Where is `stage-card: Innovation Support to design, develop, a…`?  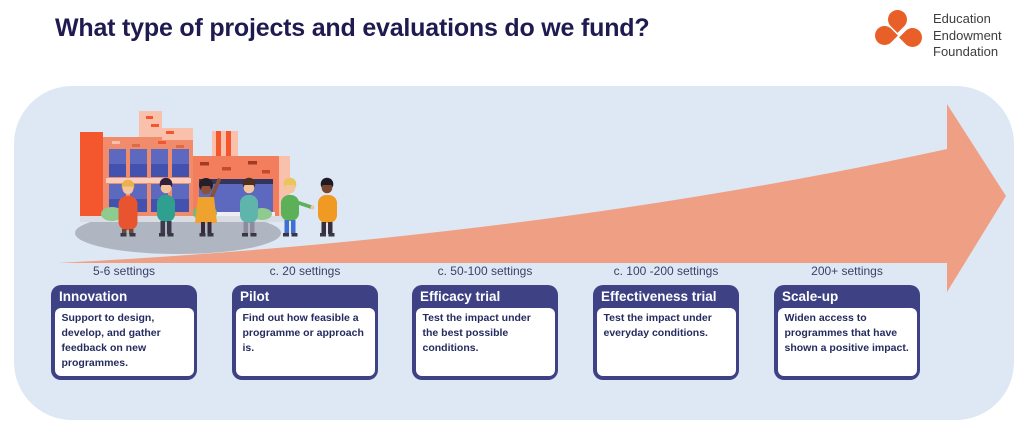 stage-card: Innovation Support to design, develop, a… is located at coordinates (124, 332).